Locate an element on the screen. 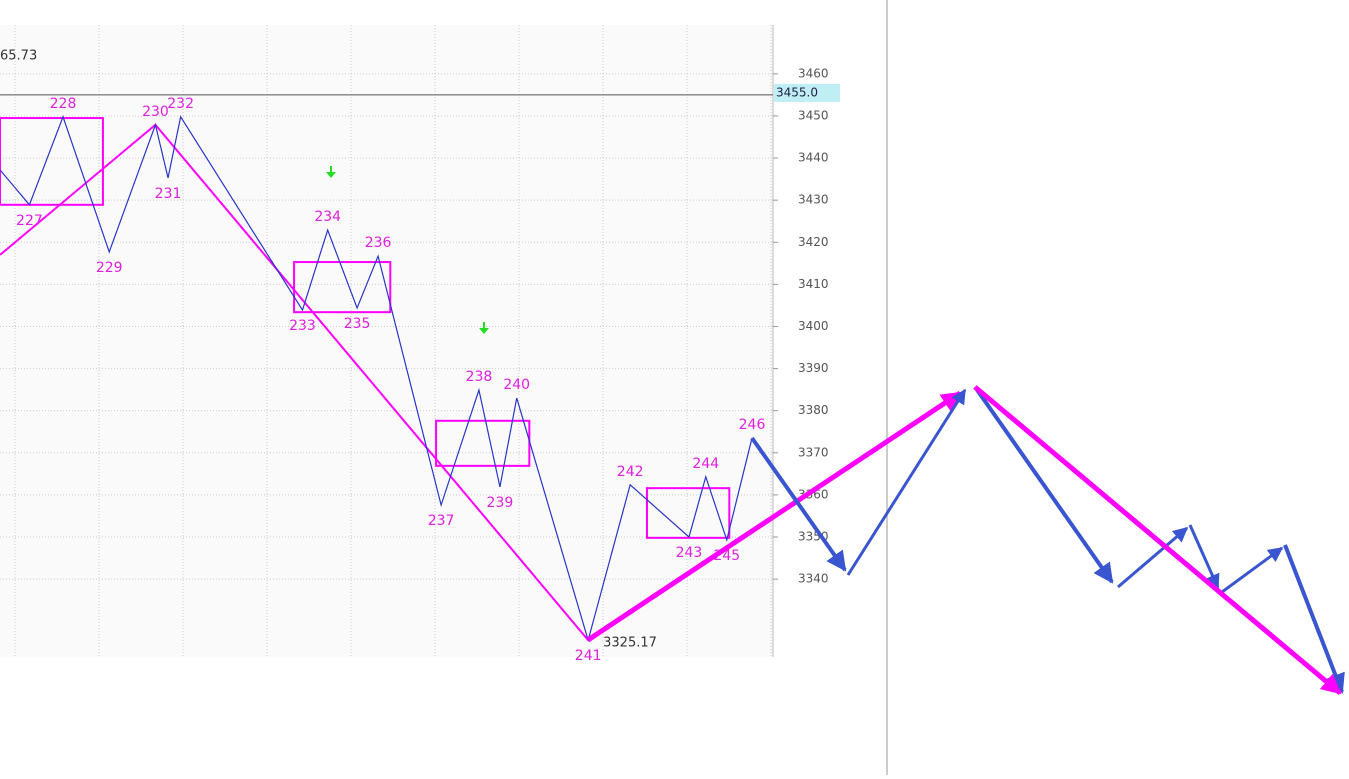  price-tag-bg is located at coordinates (807, 92).